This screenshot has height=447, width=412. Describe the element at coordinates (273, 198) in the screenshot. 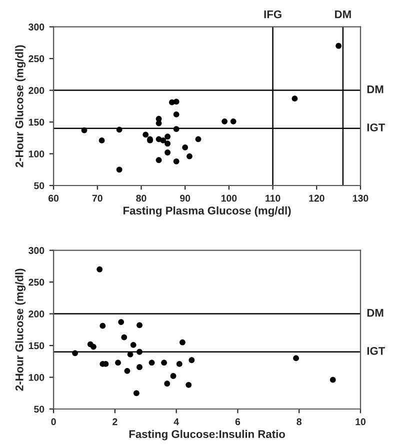

I see `x-tick-label: 110` at that location.